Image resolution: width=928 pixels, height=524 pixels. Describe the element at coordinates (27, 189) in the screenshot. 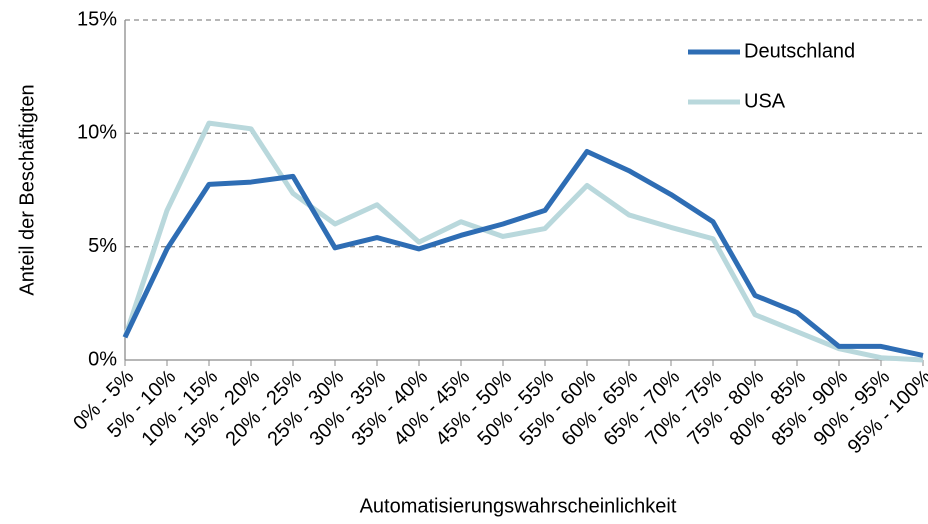

I see `y-axis-label: Anteil der Beschäftigten` at that location.